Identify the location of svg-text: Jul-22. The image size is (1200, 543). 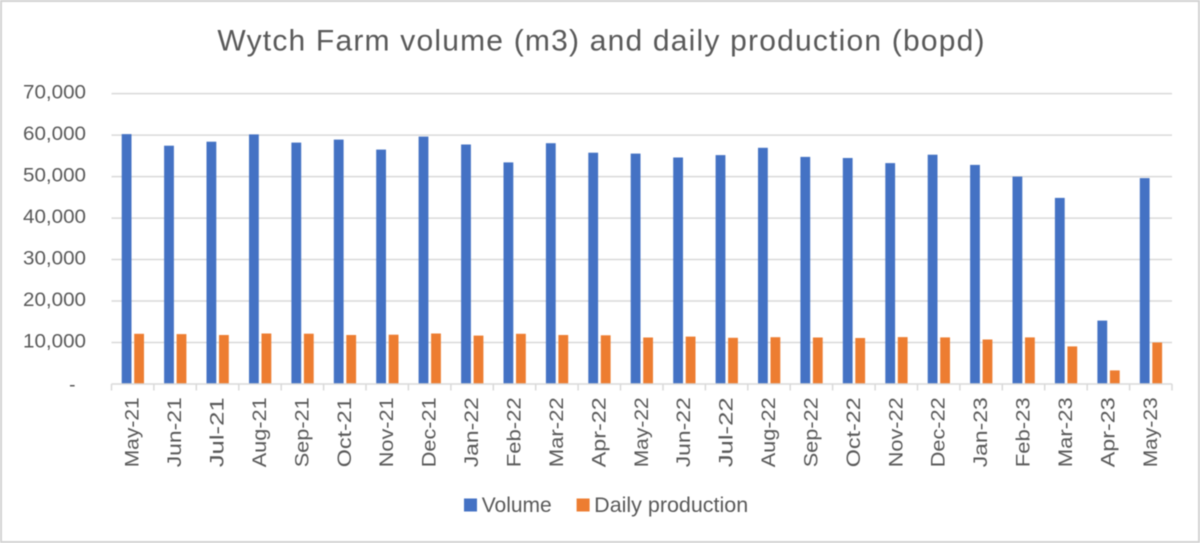
(727, 432).